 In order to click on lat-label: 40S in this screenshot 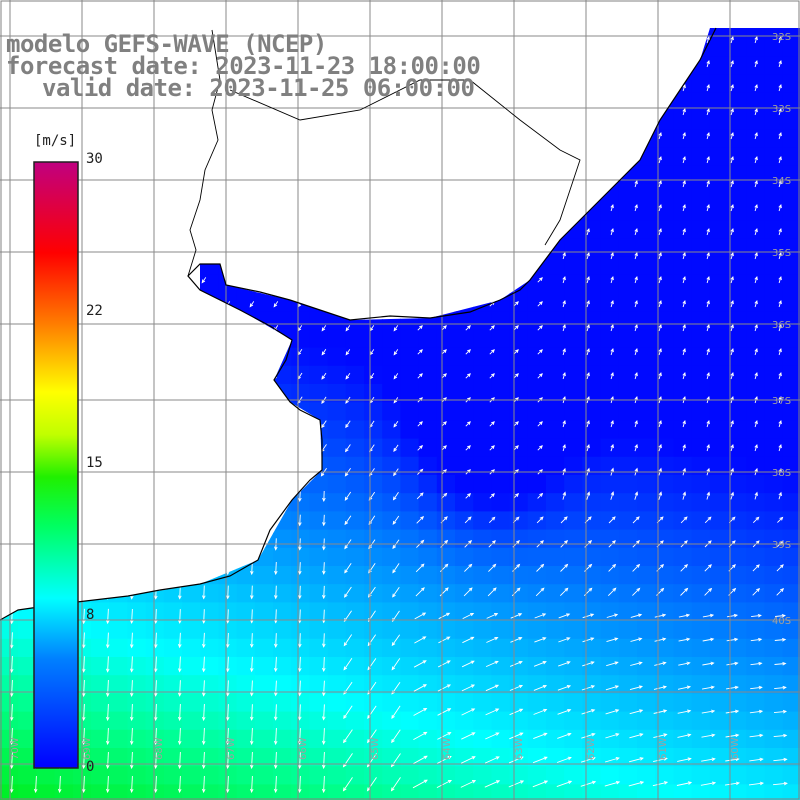, I will do `click(781, 621)`.